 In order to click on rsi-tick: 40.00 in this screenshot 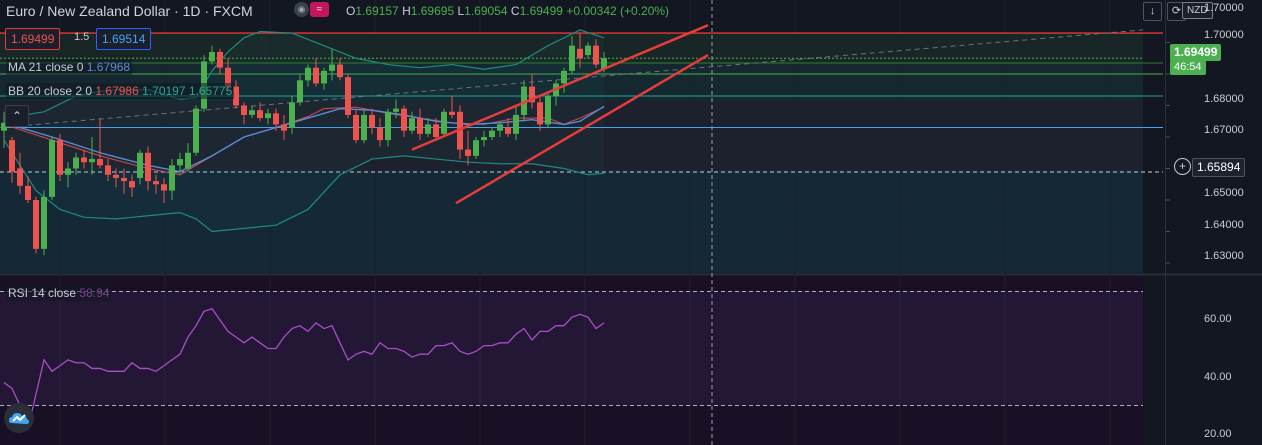, I will do `click(1218, 377)`.